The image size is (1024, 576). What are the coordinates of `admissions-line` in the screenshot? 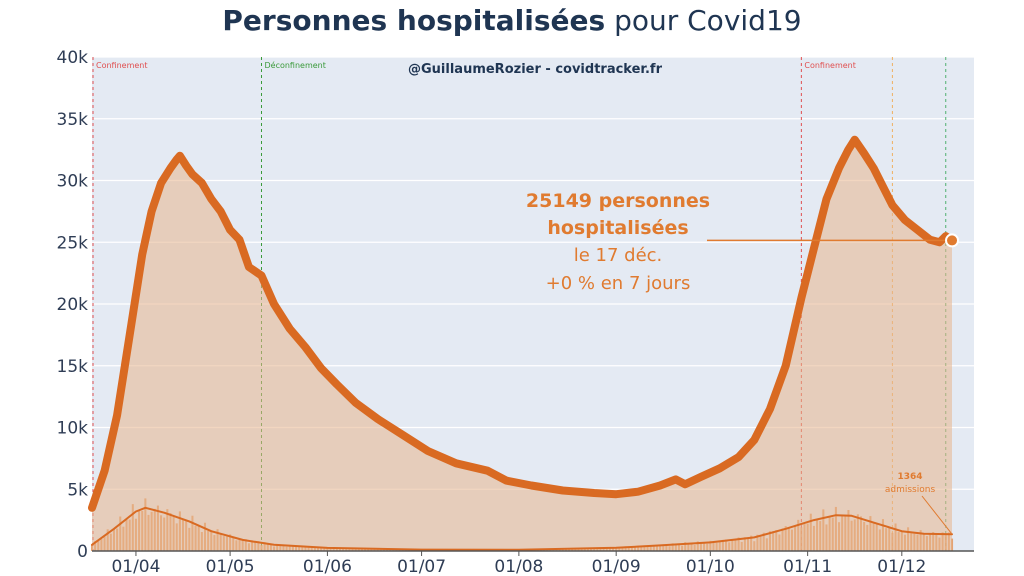 It's located at (522, 528).